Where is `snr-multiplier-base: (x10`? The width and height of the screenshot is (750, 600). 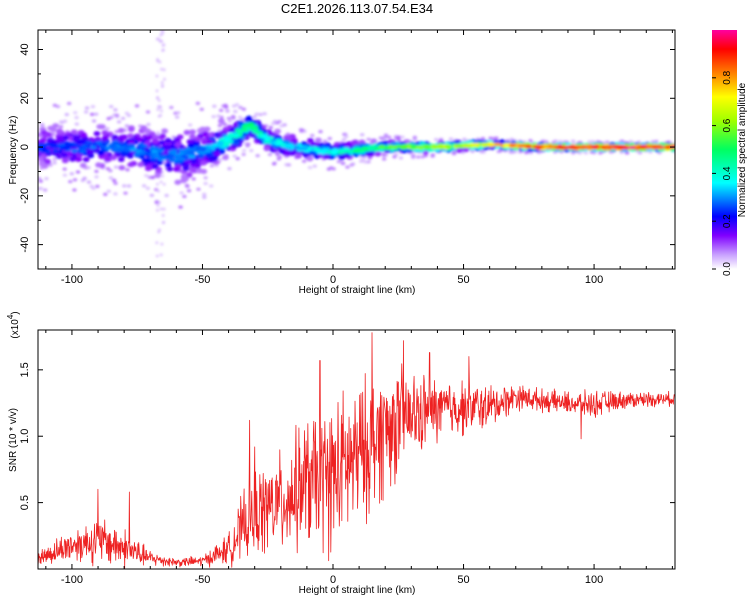
snr-multiplier-base: (x10 is located at coordinates (15, 329).